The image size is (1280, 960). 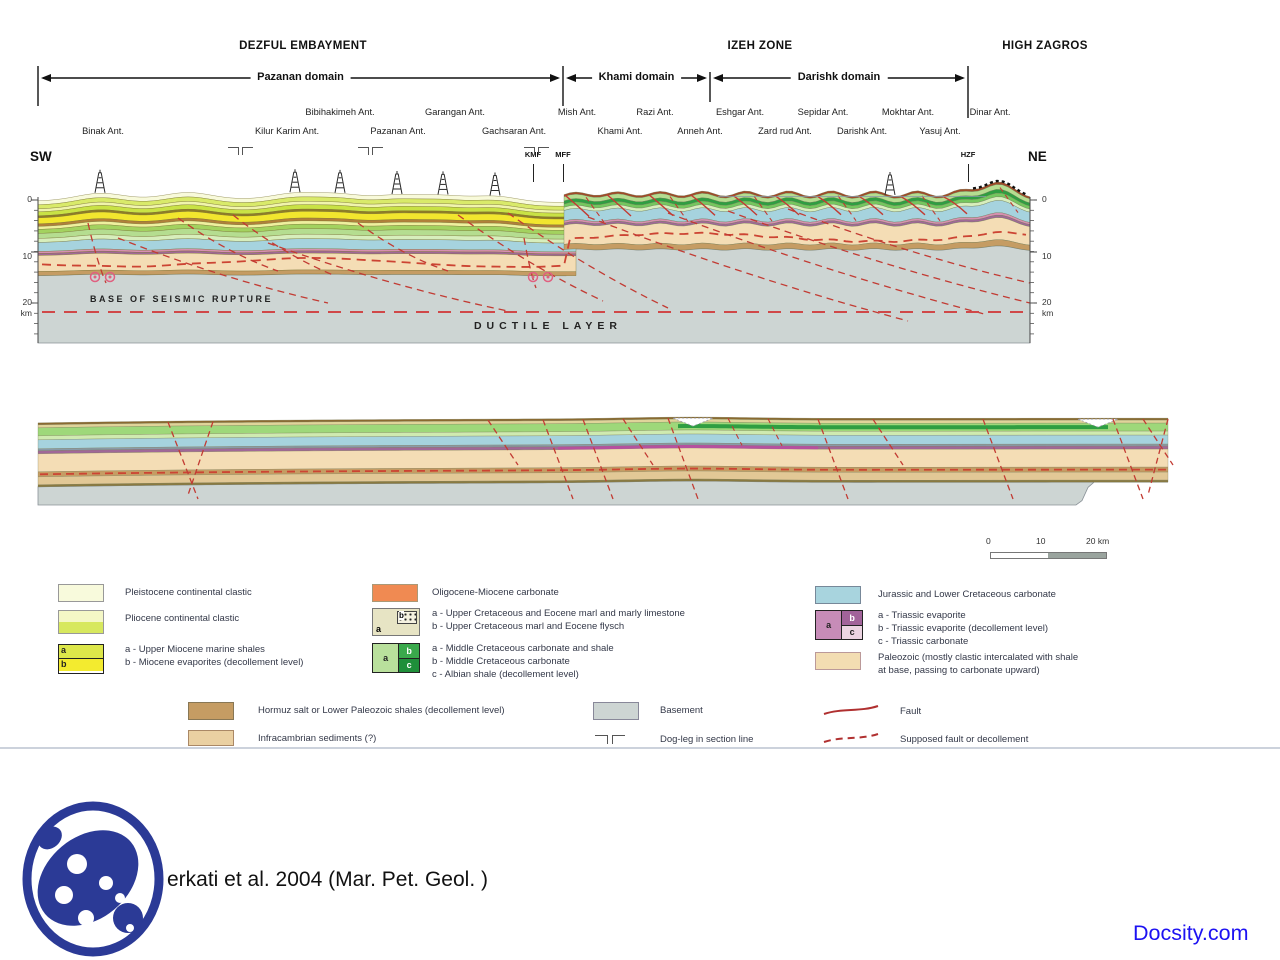 What do you see at coordinates (1037, 156) in the screenshot?
I see `direction-ne: NE` at bounding box center [1037, 156].